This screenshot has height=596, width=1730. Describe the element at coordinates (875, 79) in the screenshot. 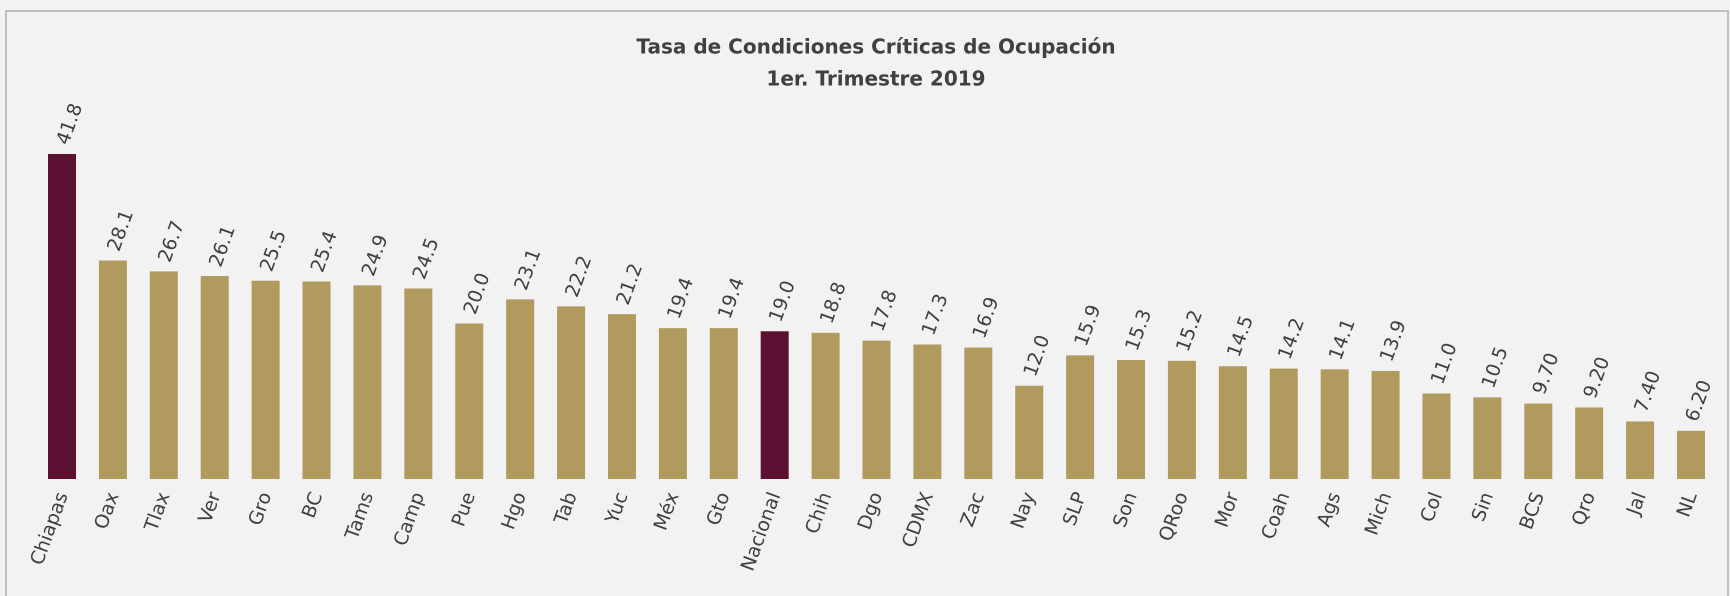

I see `chart-subtitle: 1er. Trimestre 2019` at that location.